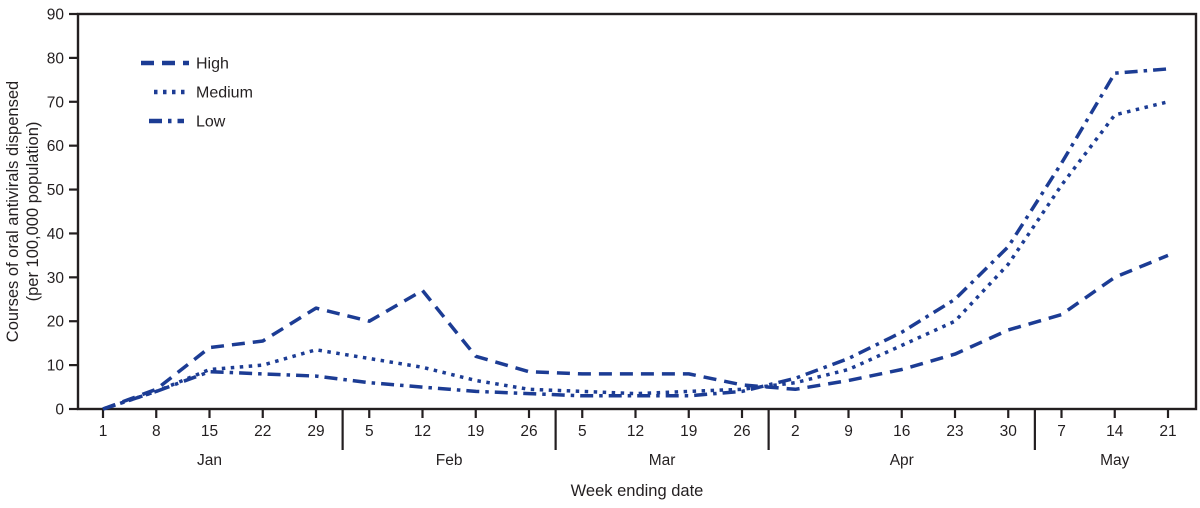 This screenshot has height=508, width=1200. I want to click on x-tick-label: 16, so click(901, 431).